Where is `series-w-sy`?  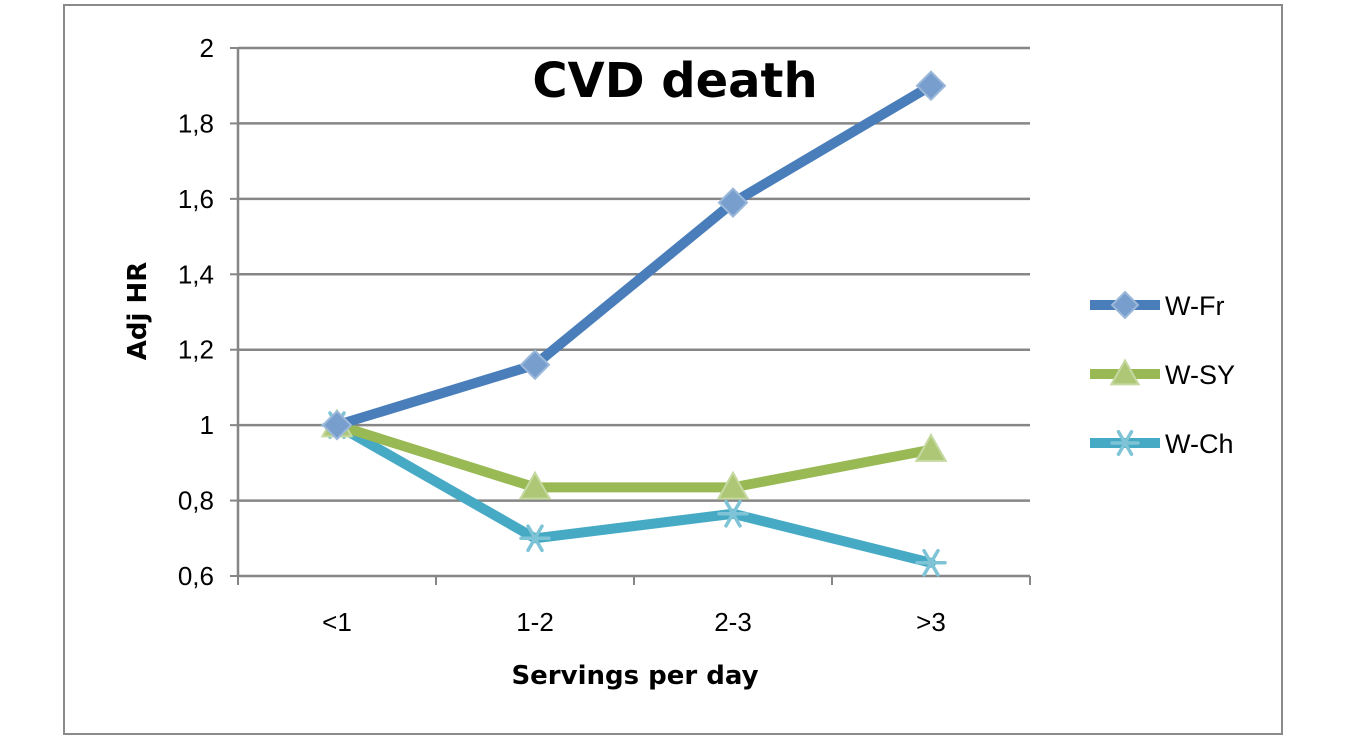 series-w-sy is located at coordinates (634, 454).